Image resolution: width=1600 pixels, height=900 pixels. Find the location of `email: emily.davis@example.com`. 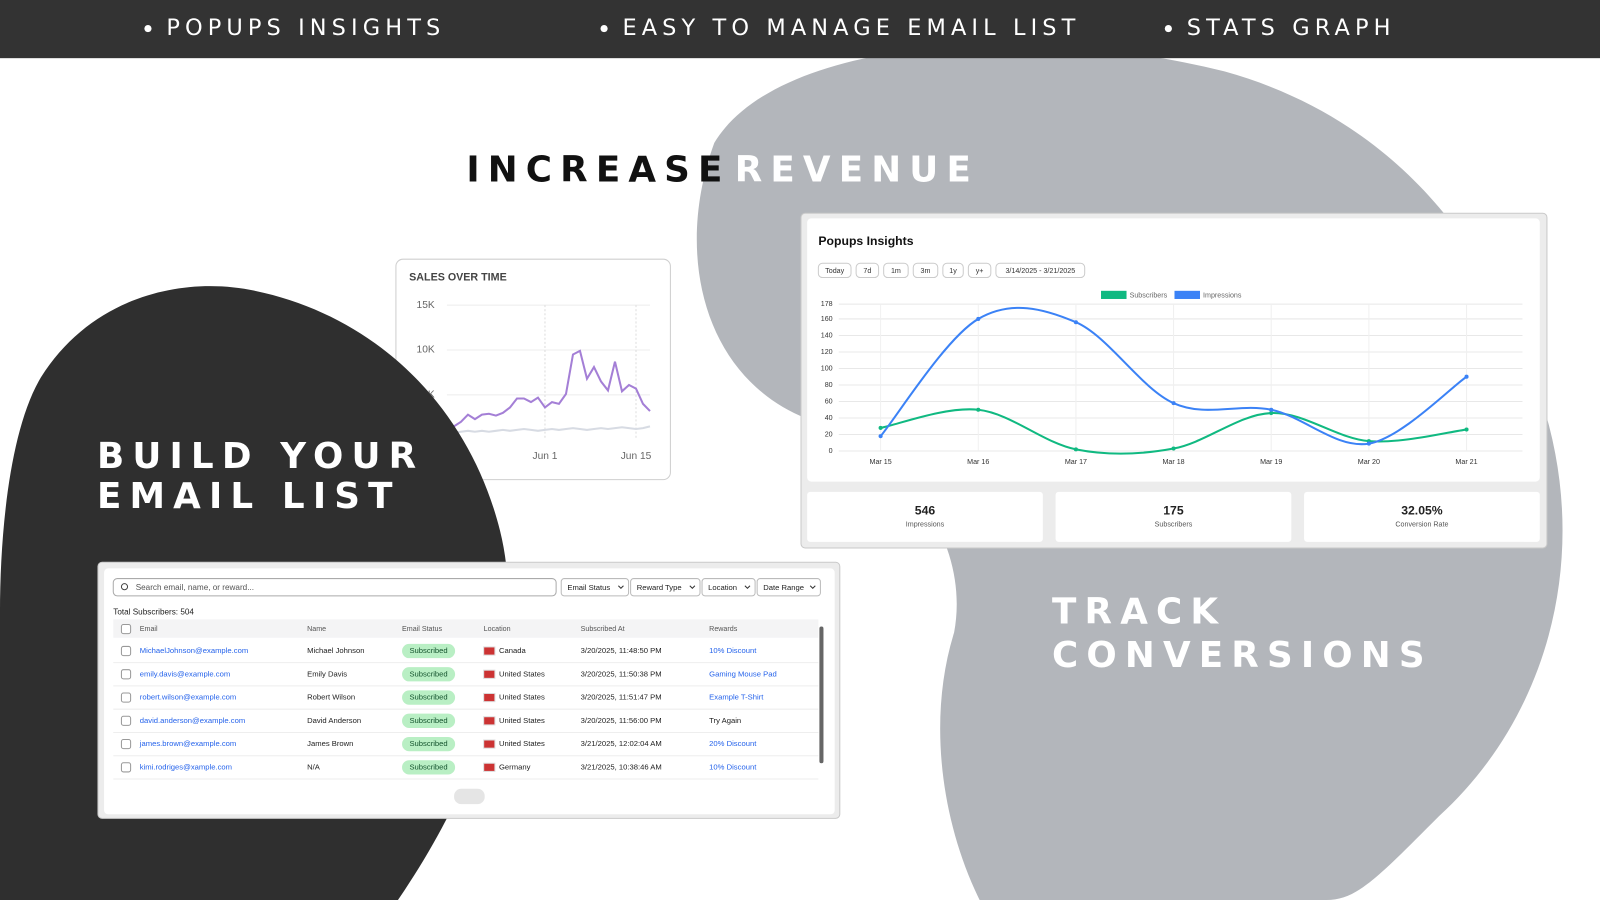

email: emily.davis@example.com is located at coordinates (185, 673).